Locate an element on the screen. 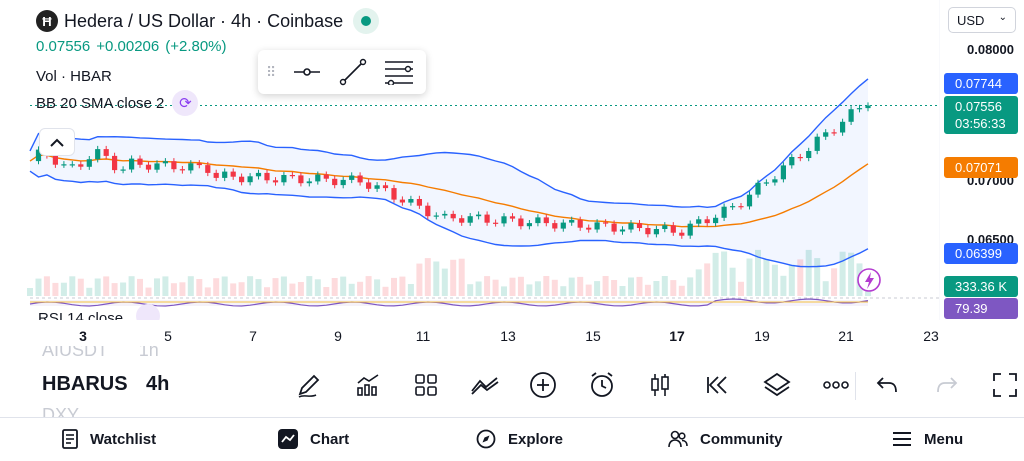 Image resolution: width=1024 pixels, height=461 pixels. trend-line-icon is located at coordinates (353, 72).